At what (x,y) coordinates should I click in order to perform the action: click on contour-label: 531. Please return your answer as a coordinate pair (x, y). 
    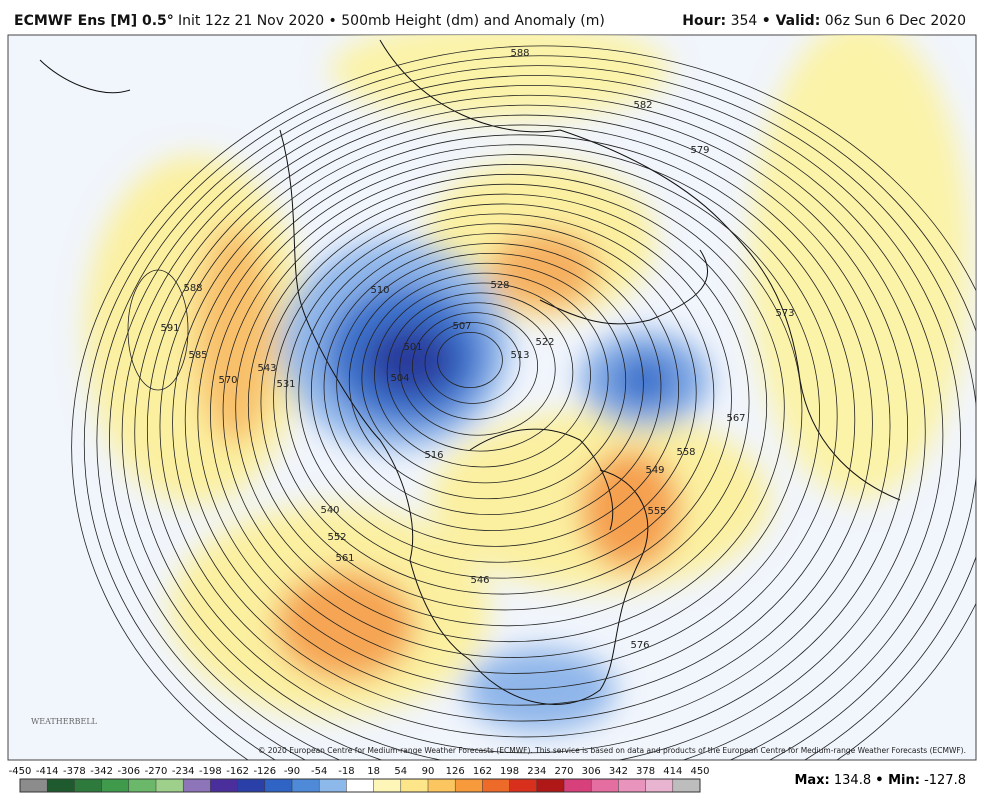
    Looking at the image, I should click on (285, 384).